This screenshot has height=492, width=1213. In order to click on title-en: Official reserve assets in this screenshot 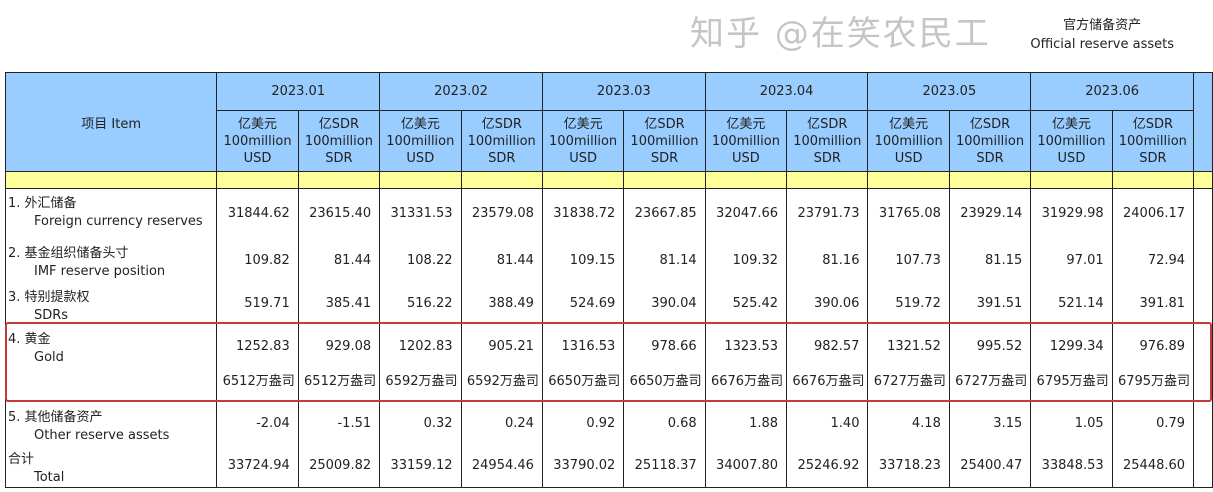, I will do `click(1102, 44)`.